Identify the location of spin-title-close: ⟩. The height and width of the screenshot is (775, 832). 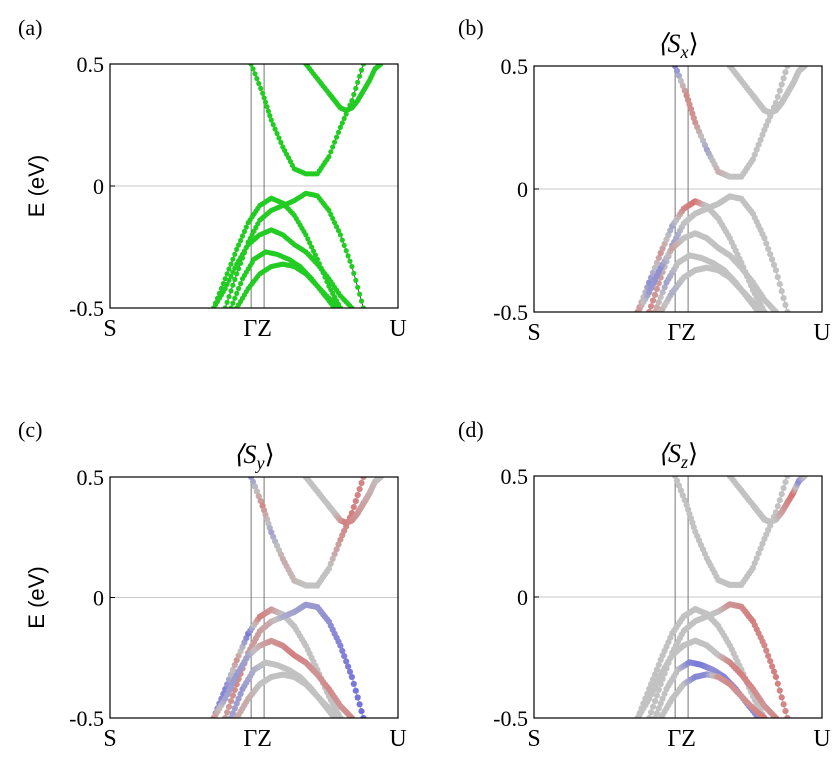
(270, 454).